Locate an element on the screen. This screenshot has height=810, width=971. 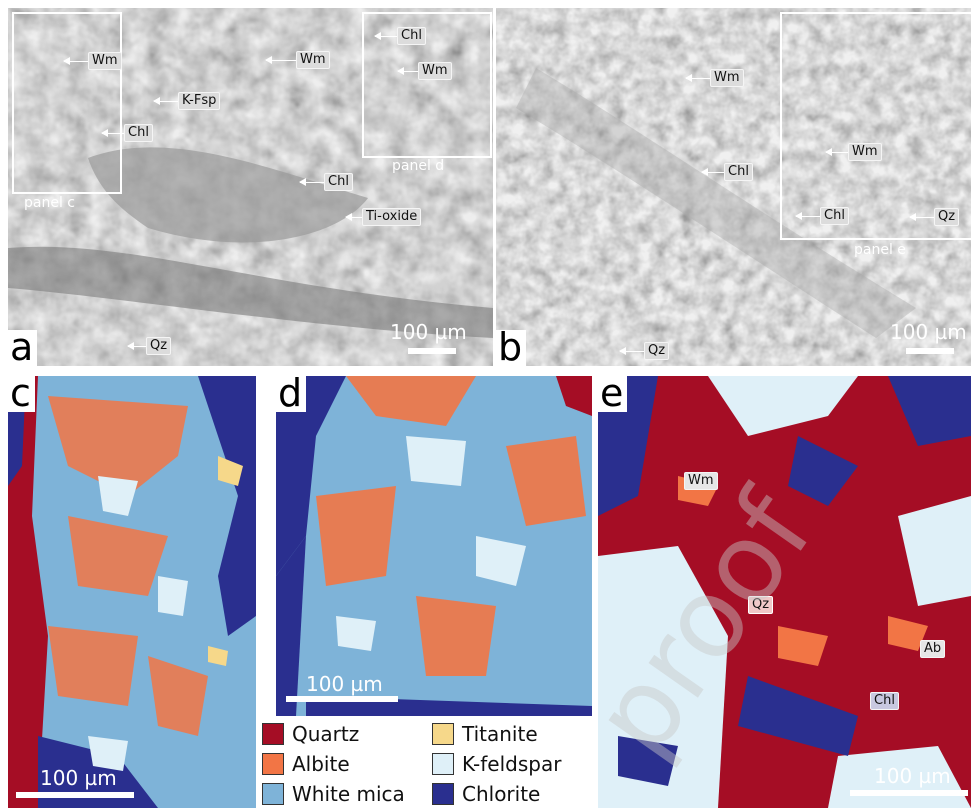
phase-map-c is located at coordinates (132, 592).